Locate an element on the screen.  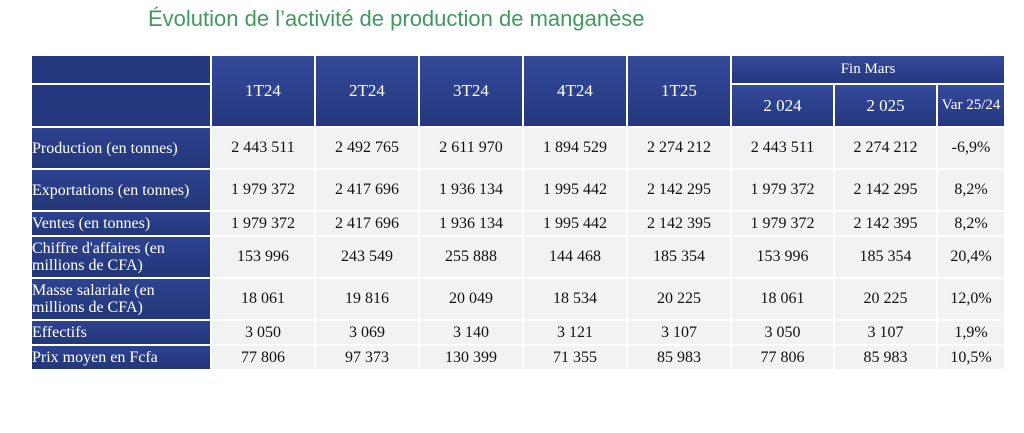
row-label: Masse salariale (en millions de CFA) is located at coordinates (121, 299).